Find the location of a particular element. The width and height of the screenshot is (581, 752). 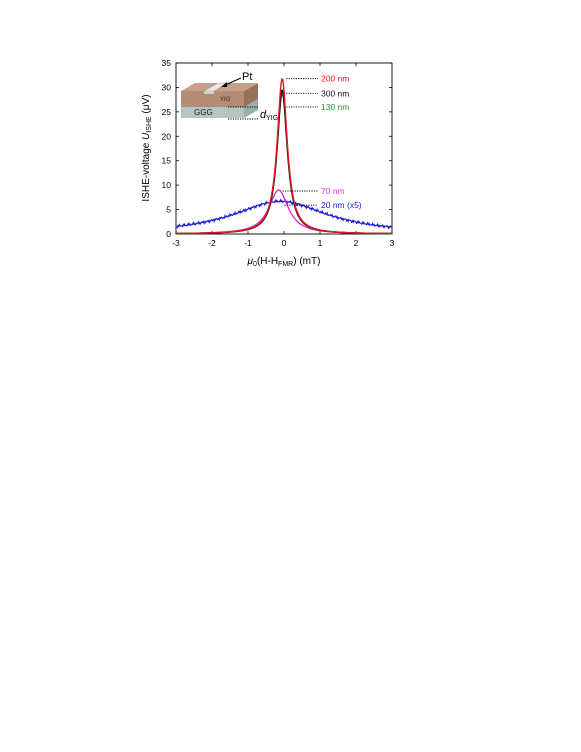

y-label-prefix: ISHE-voltage is located at coordinates (146, 171).